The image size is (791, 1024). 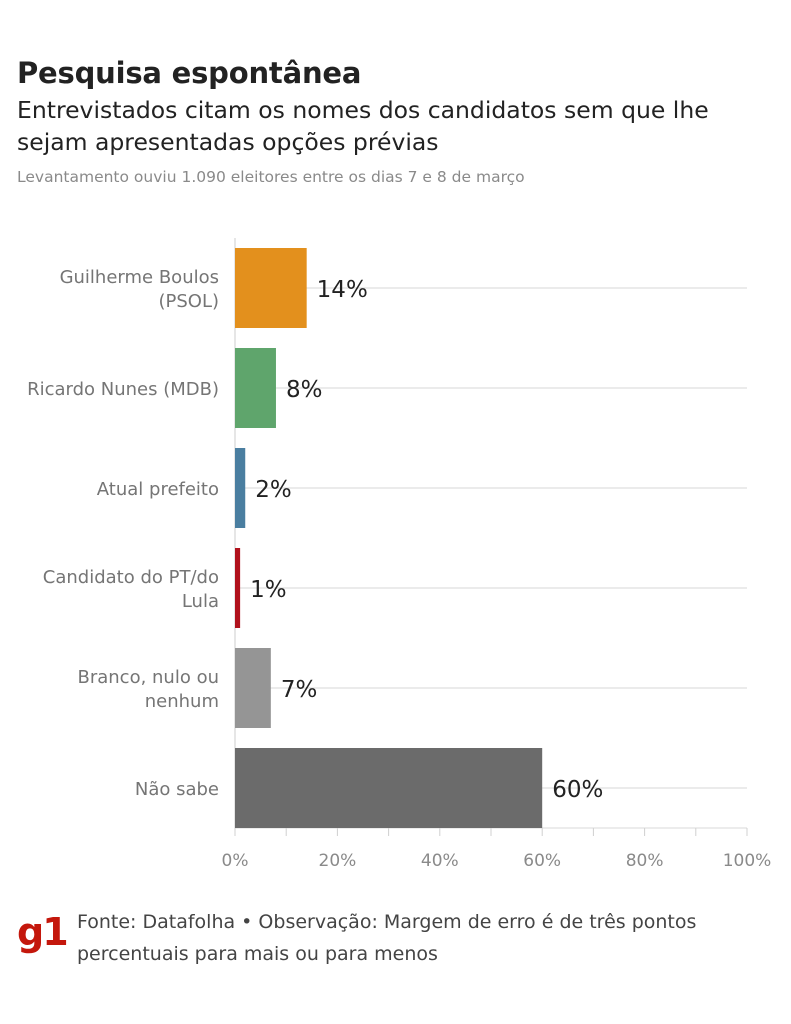 I want to click on category-label: Não sabe, so click(x=177, y=789).